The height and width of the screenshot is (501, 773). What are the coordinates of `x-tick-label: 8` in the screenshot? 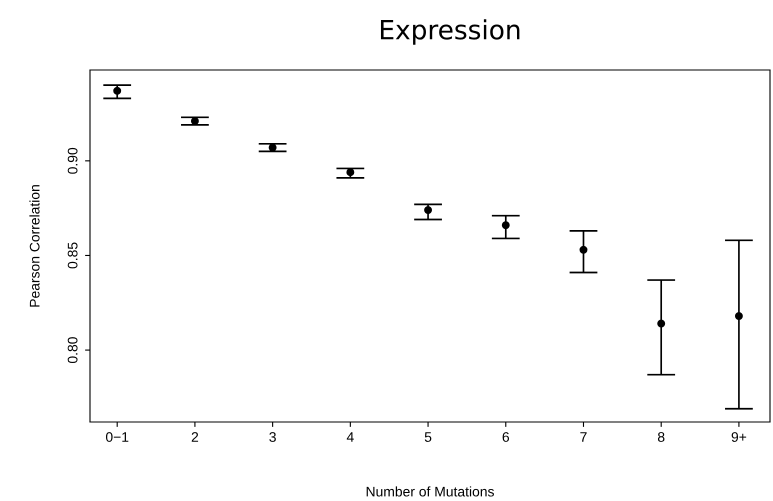 It's located at (661, 437).